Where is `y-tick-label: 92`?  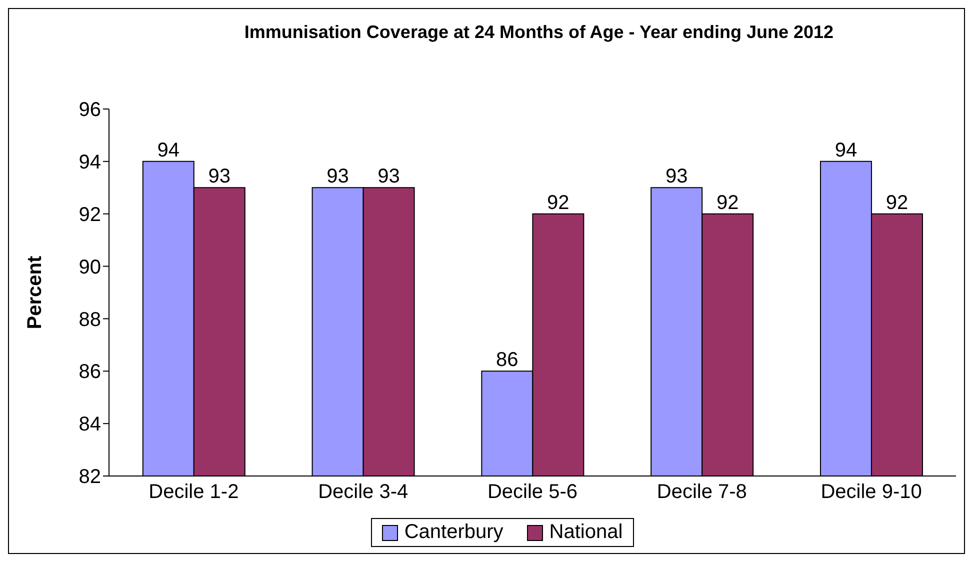 y-tick-label: 92 is located at coordinates (89, 215).